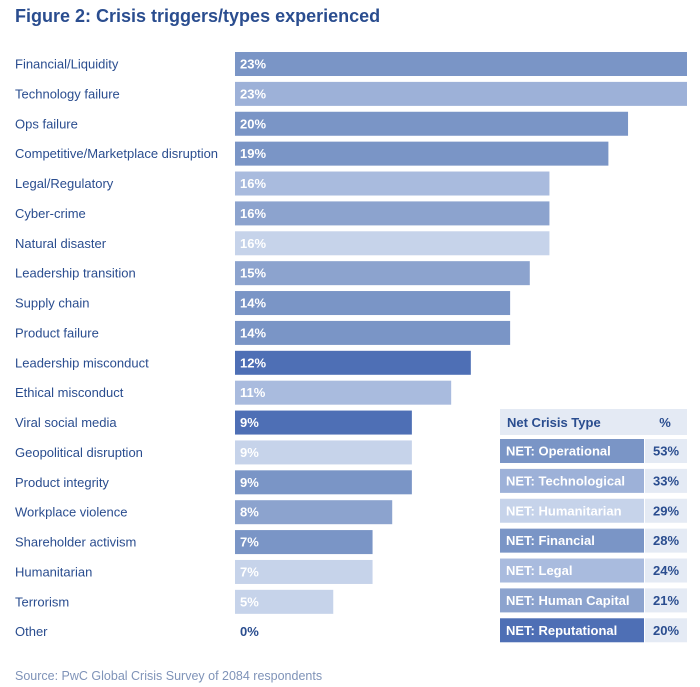  I want to click on net-row-label: NET: Financial, so click(550, 540).